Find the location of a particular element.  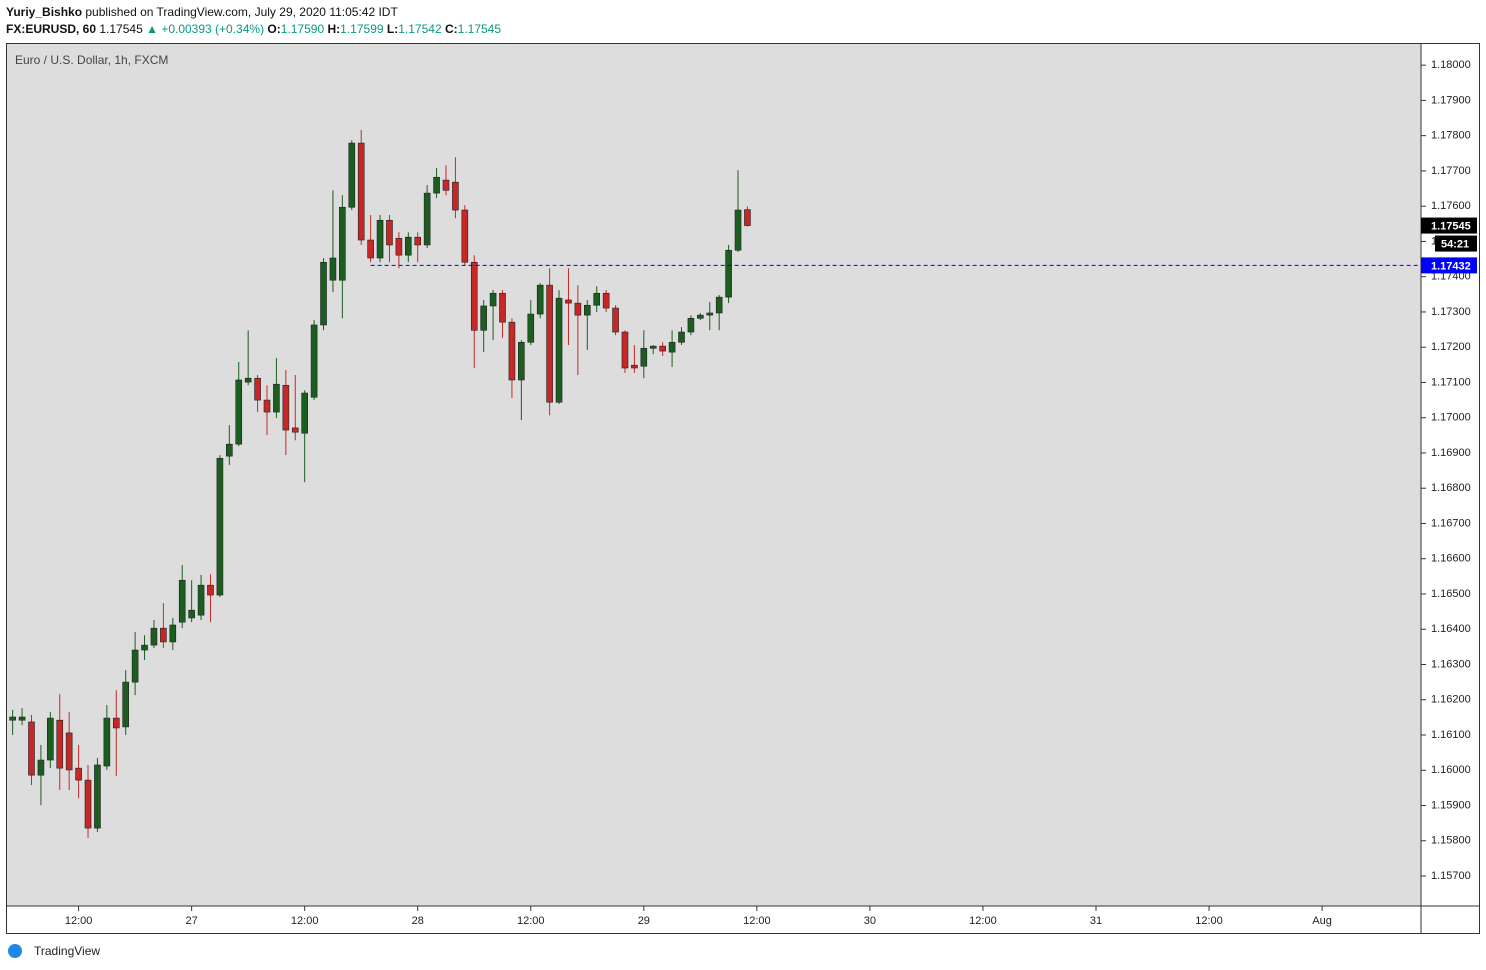

change: ▲ +0.00393 (+0.34%) is located at coordinates (205, 29).